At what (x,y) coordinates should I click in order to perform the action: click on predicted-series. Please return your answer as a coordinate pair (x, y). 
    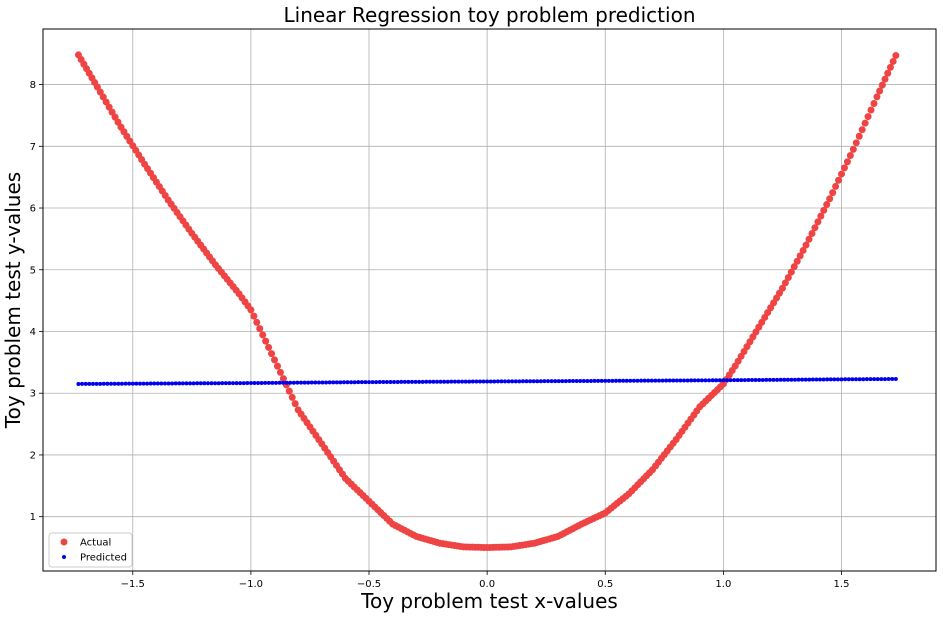
    Looking at the image, I should click on (487, 381).